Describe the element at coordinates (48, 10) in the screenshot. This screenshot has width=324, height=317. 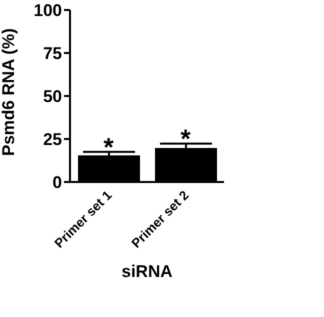
I see `y-tick-label: 100` at that location.